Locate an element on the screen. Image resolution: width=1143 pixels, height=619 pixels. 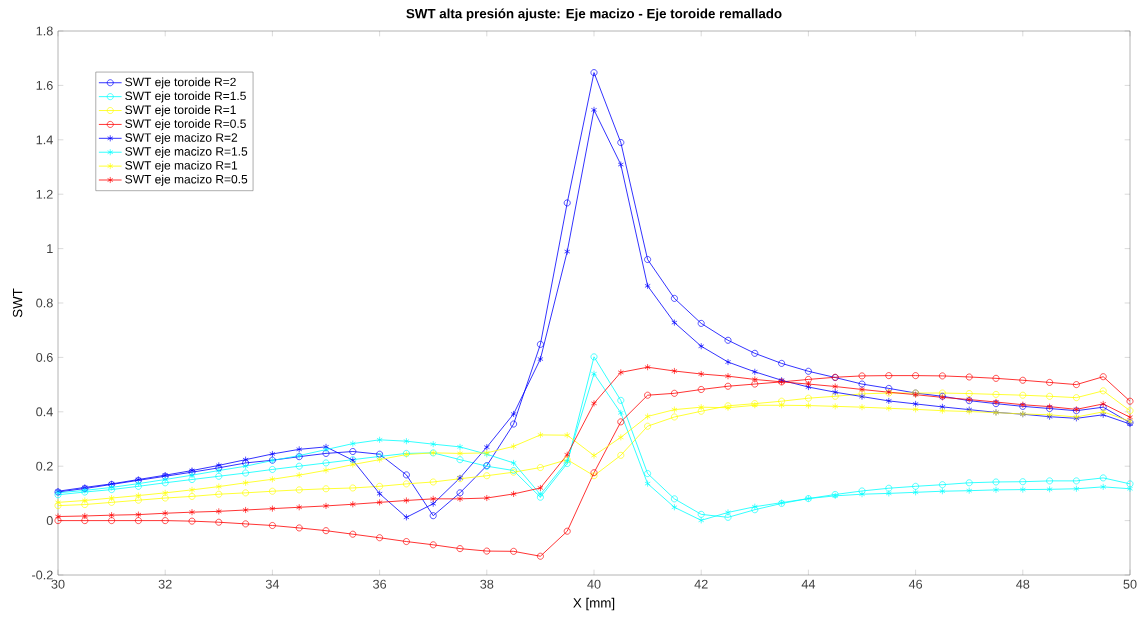
chart-title: SWT alta presión ajuste: Eje macizo - Eje toroide remallado is located at coordinates (594, 14).